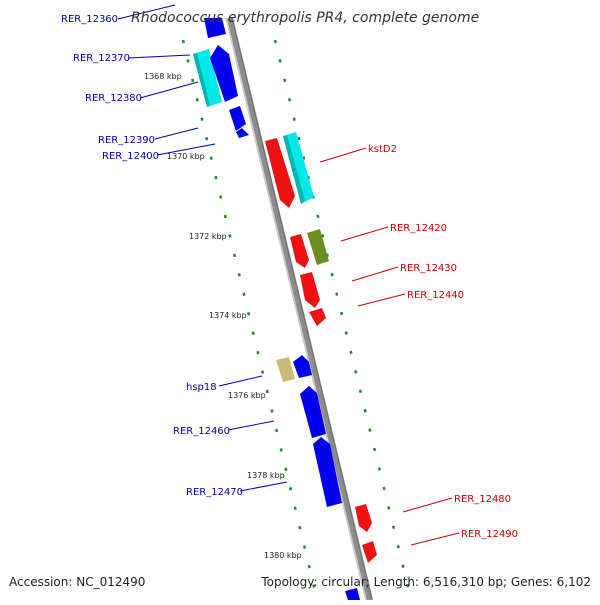  What do you see at coordinates (208, 236) in the screenshot?
I see `kbp-label: 1372 kbp` at bounding box center [208, 236].